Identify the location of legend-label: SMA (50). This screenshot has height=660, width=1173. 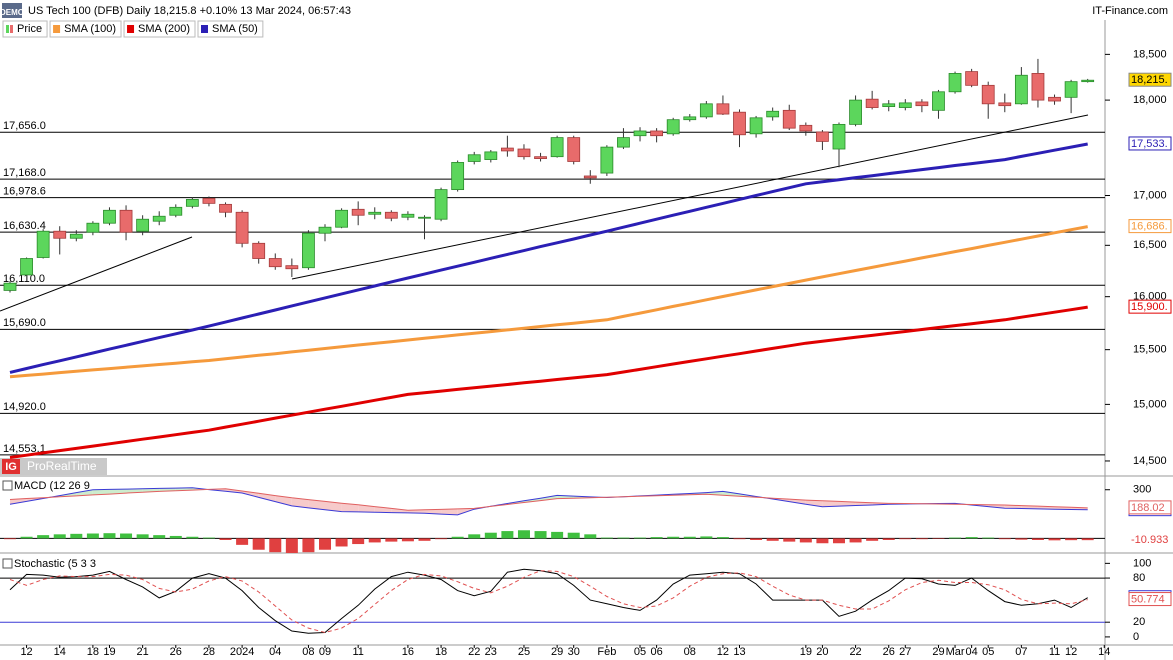
(235, 29).